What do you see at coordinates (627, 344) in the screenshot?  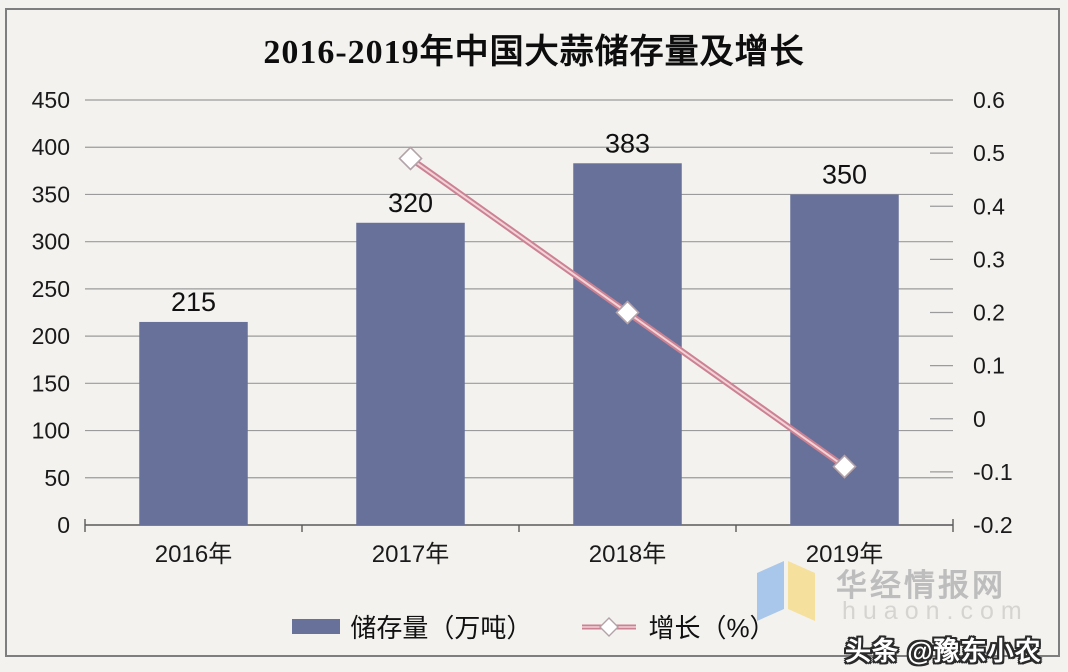 I see `bar-2018年` at bounding box center [627, 344].